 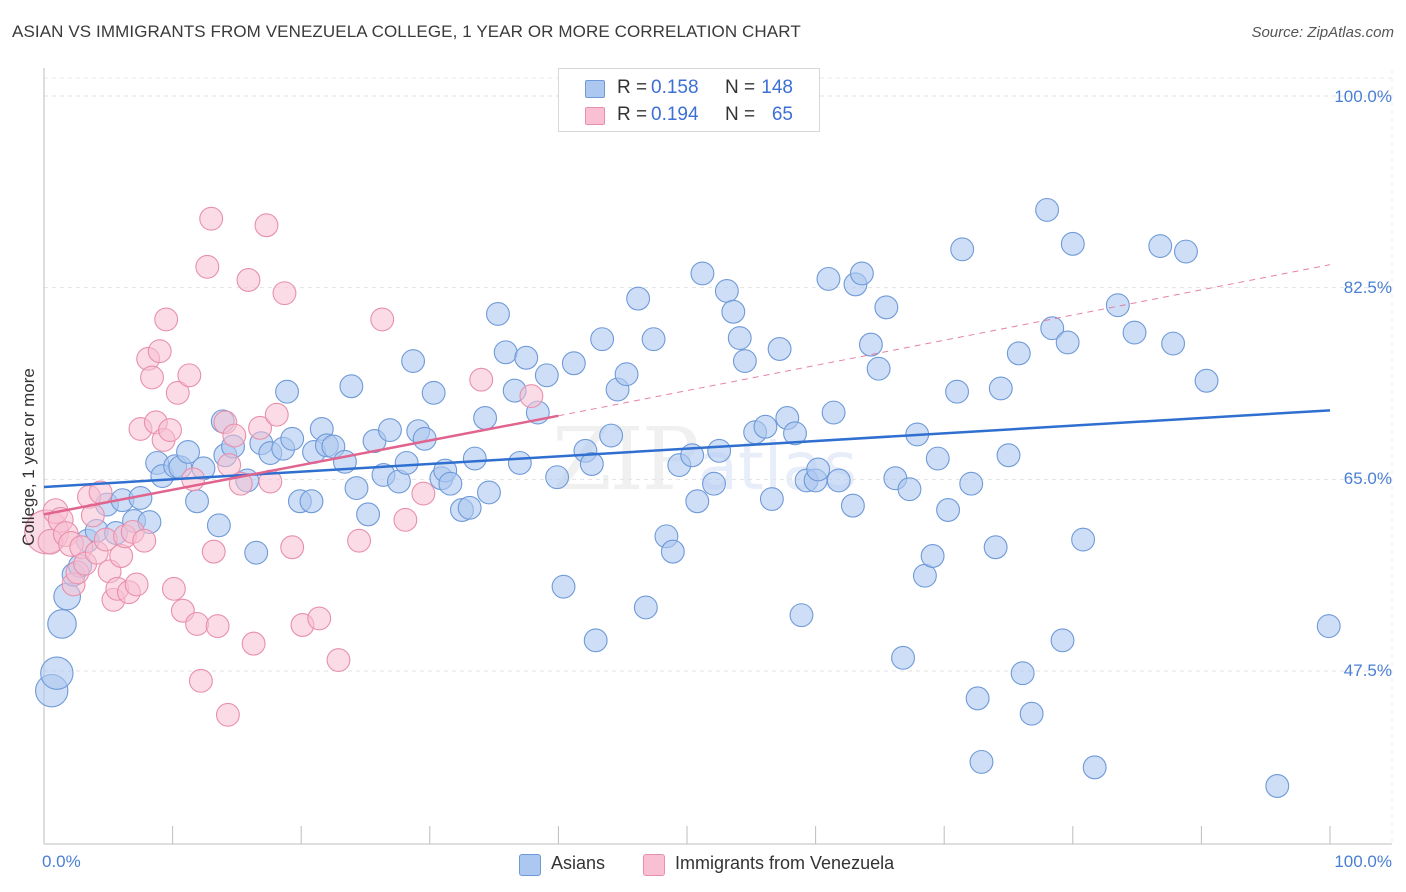 I want to click on legend-label-asians: Asians, so click(x=578, y=863).